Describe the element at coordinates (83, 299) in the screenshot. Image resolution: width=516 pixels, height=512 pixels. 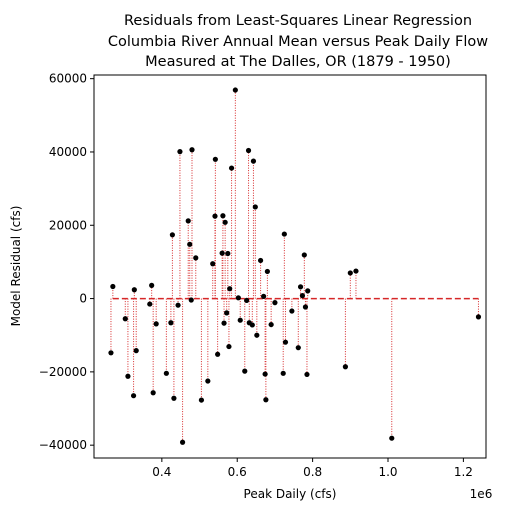
I see `y-tick-label: 0` at that location.